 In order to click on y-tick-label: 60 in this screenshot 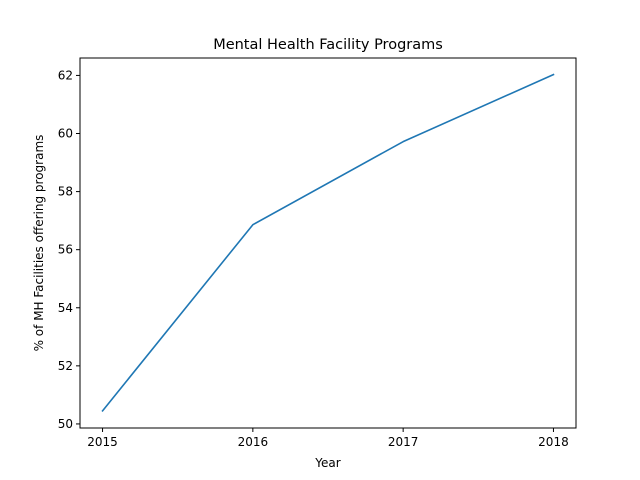, I will do `click(65, 134)`.